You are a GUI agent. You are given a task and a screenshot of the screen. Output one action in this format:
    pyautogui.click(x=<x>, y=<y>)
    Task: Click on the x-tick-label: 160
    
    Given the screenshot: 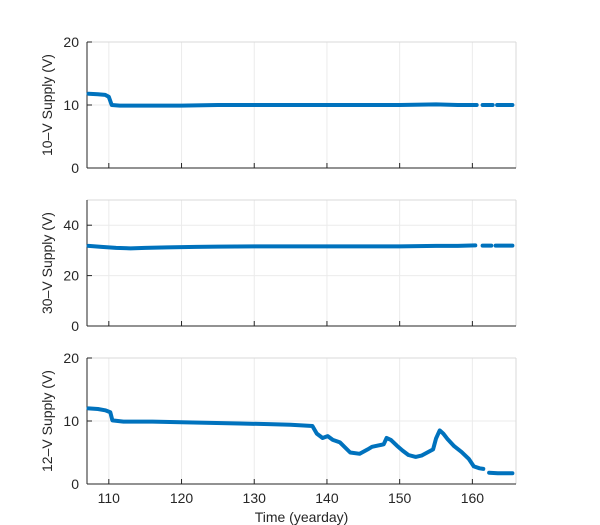 What is the action you would take?
    pyautogui.click(x=473, y=498)
    